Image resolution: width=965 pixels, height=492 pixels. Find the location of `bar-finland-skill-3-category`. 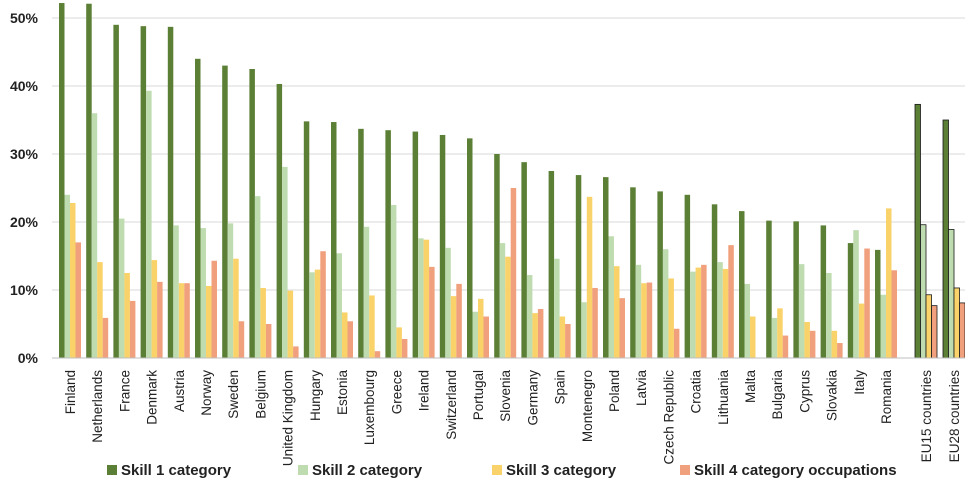

bar-finland-skill-3-category is located at coordinates (73, 280).